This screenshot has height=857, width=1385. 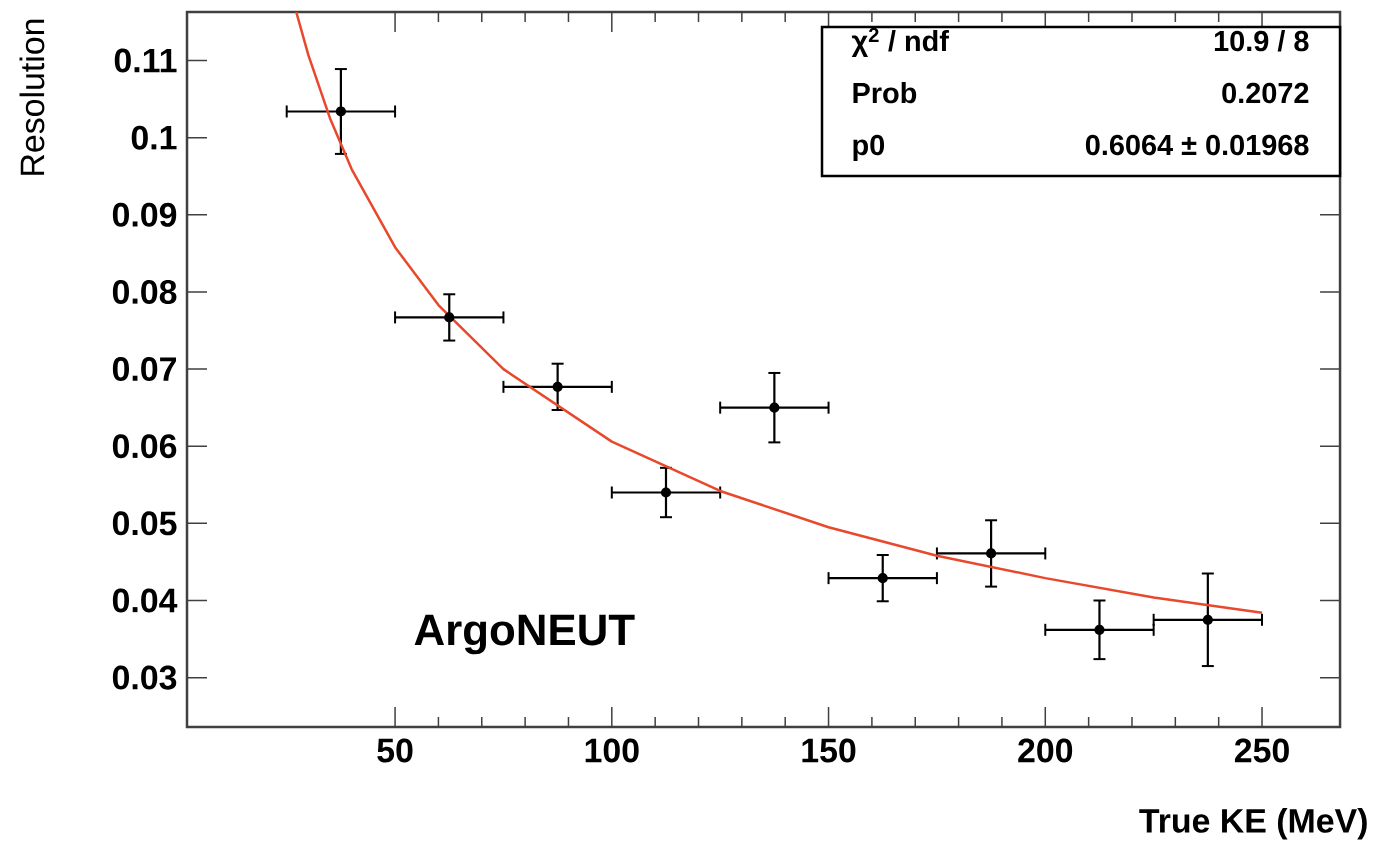 What do you see at coordinates (144, 523) in the screenshot?
I see `y-tick-label: 0.05` at bounding box center [144, 523].